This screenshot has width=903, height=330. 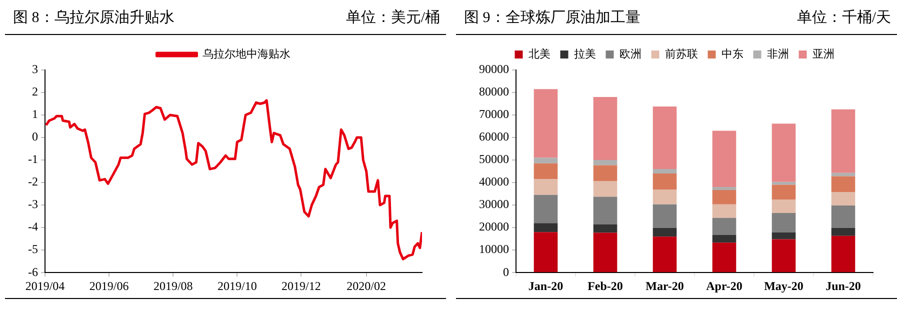 I want to click on y-tick-label: 1, so click(x=35, y=114).